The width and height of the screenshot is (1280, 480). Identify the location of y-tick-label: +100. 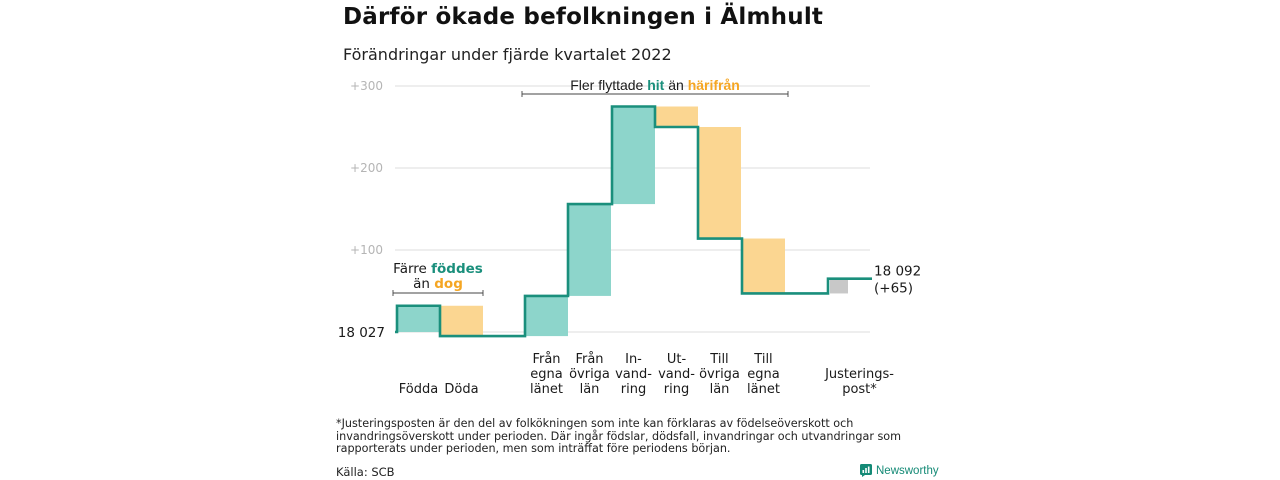
(366, 250).